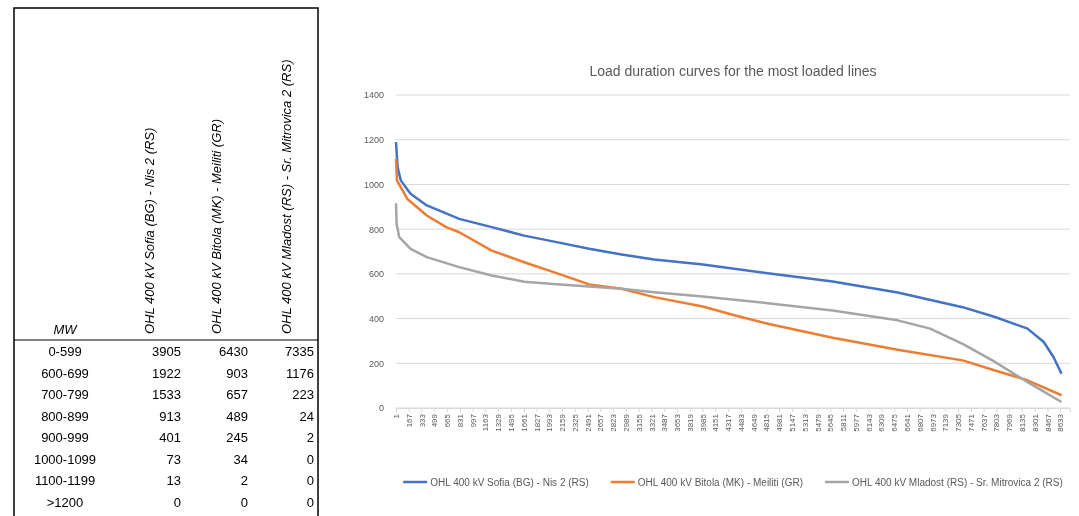 The height and width of the screenshot is (516, 1079). What do you see at coordinates (971, 422) in the screenshot?
I see `x-tick-label: 7471` at bounding box center [971, 422].